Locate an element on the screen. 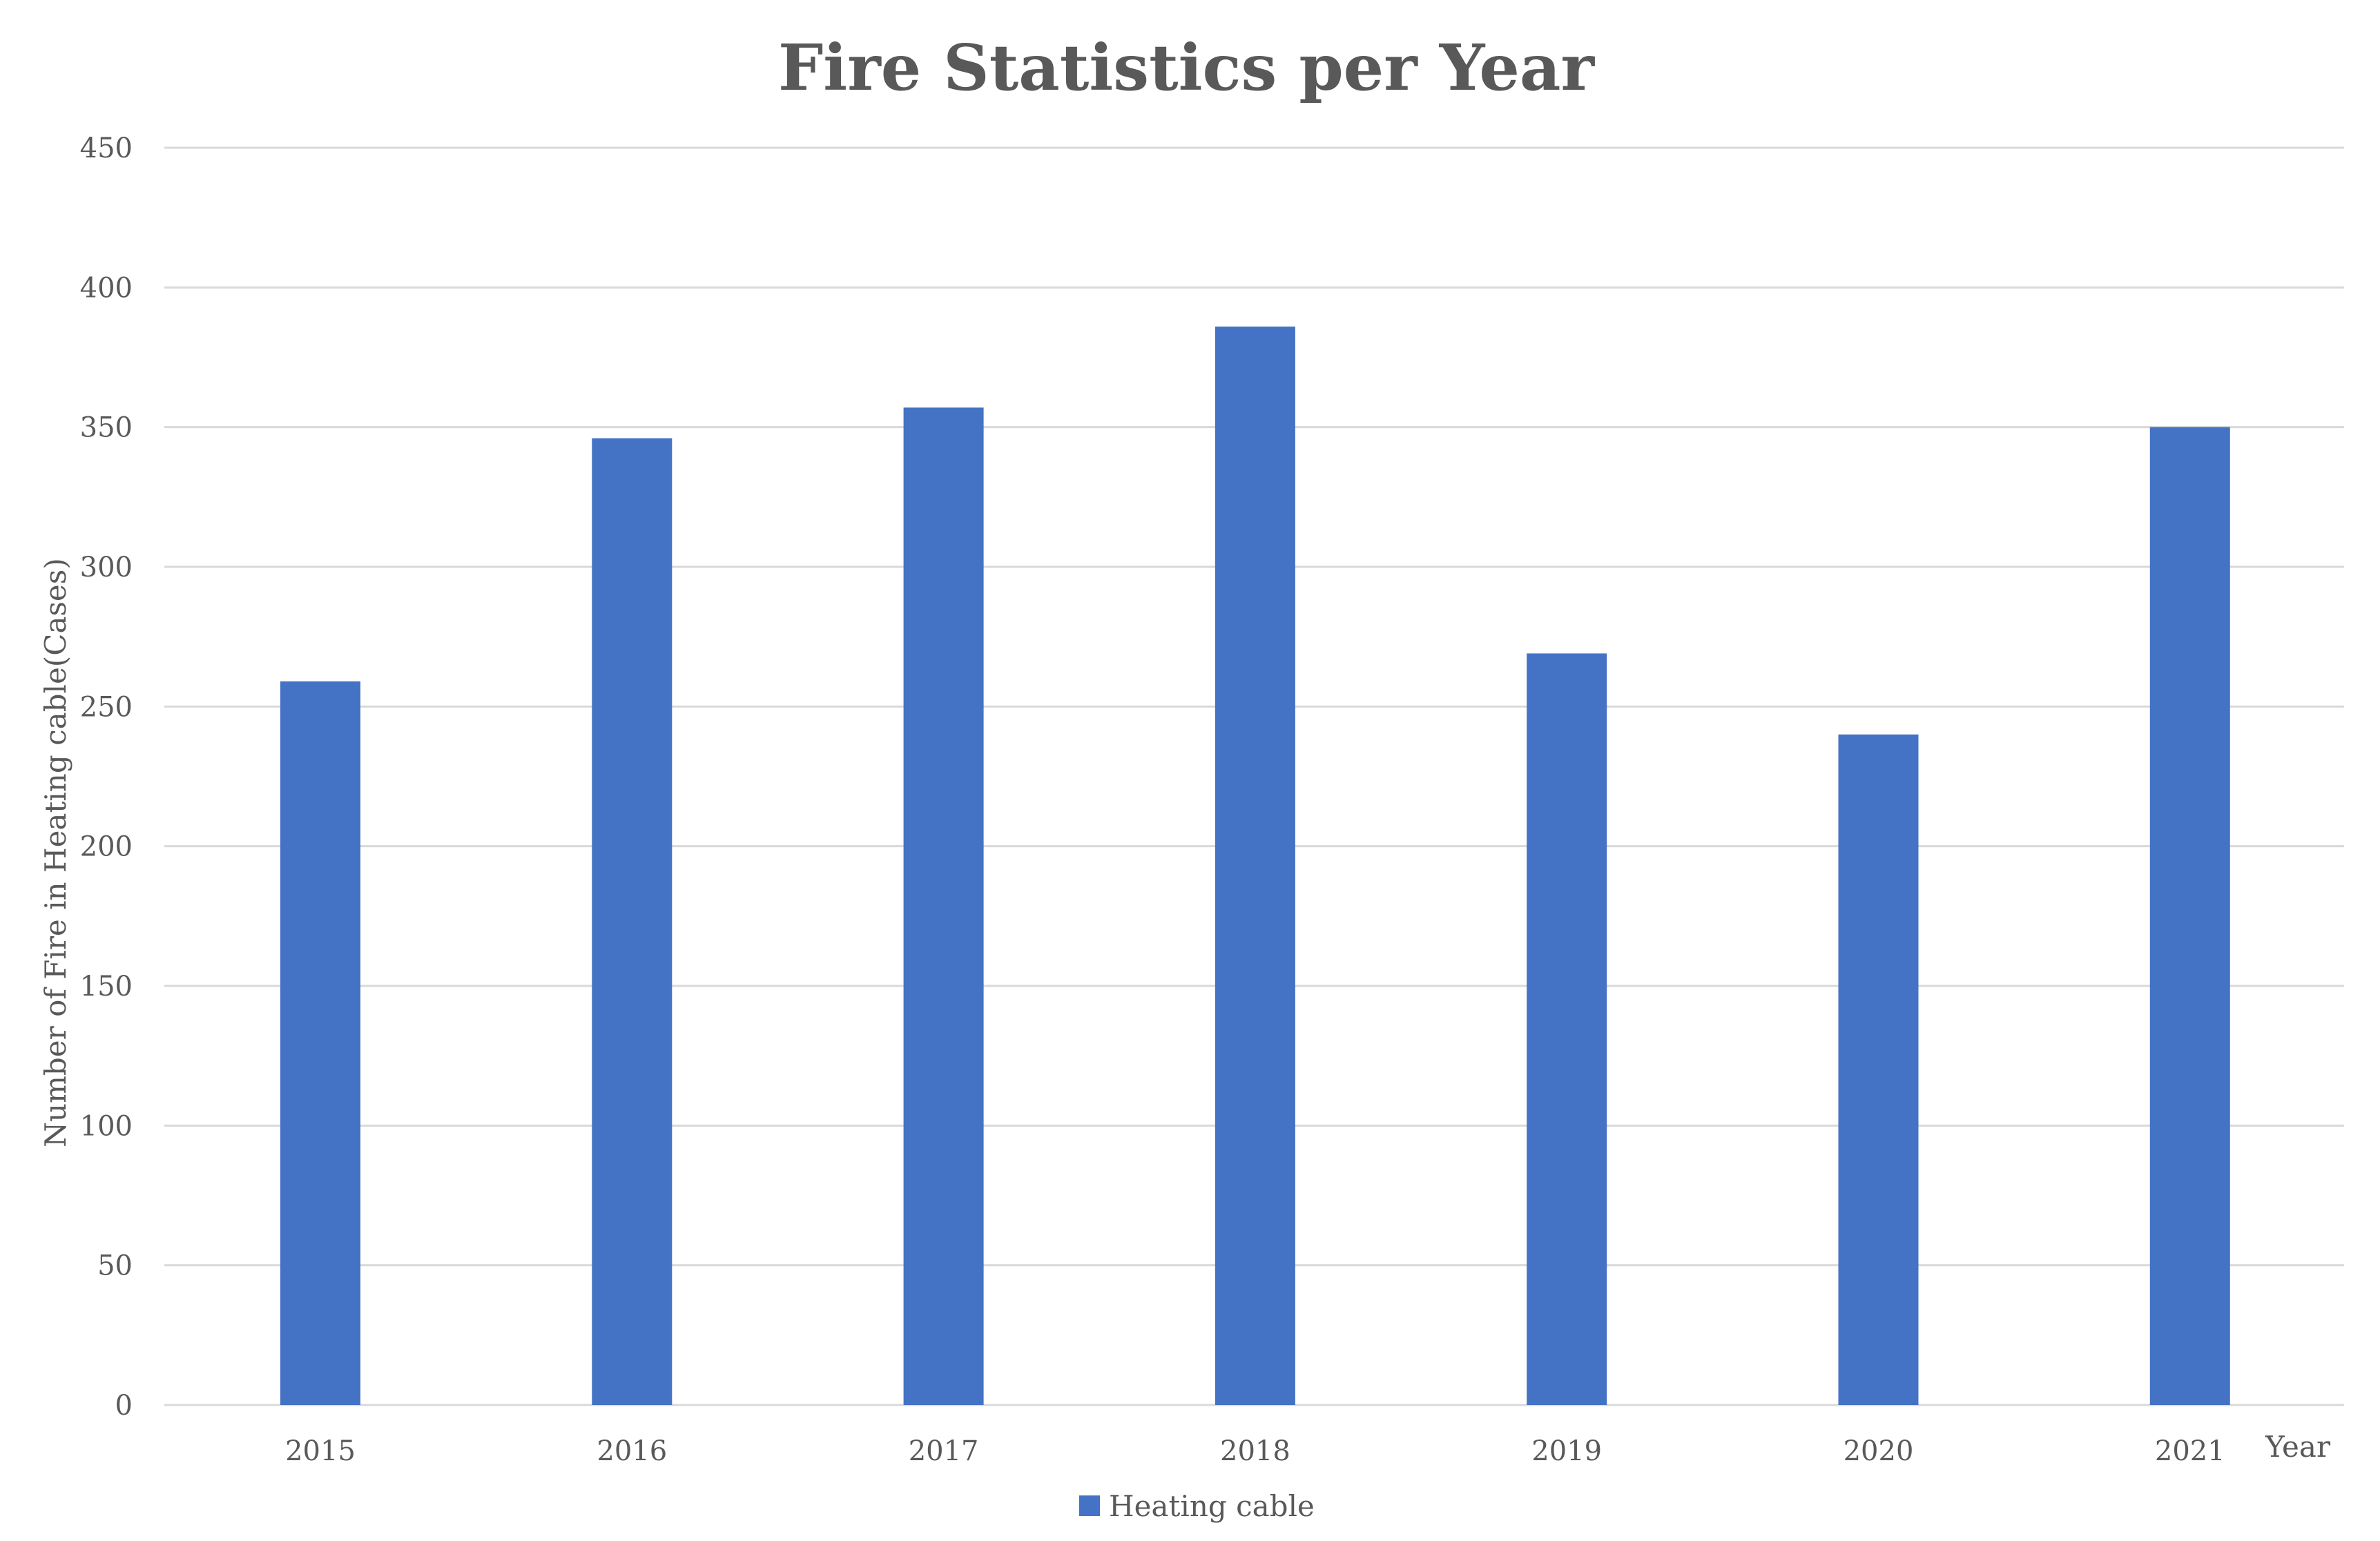  y-axis-label: Number of Fire in Heating cable(Cases) is located at coordinates (55, 852).